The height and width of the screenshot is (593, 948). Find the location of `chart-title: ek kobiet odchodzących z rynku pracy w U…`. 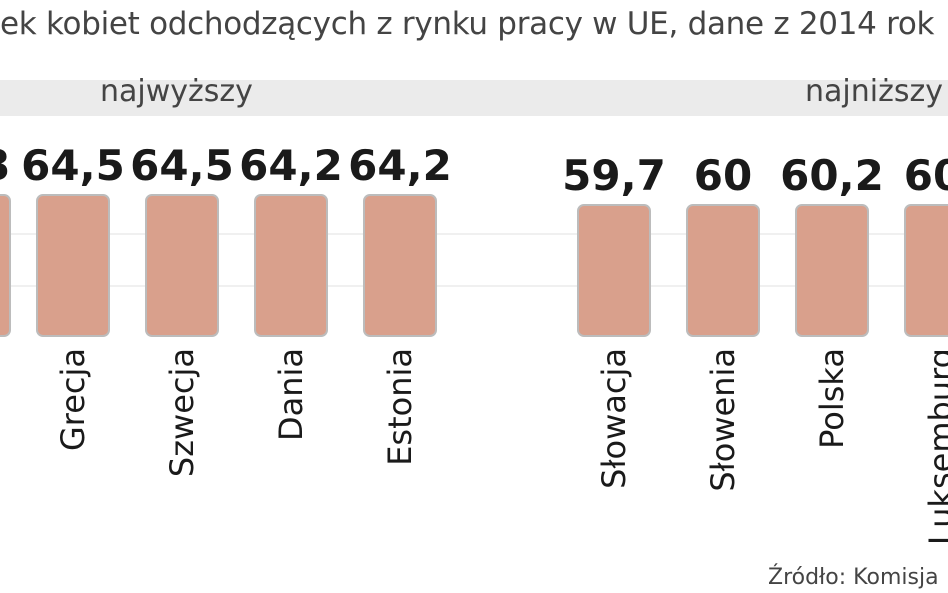

chart-title: ek kobiet odchodzących z rynku pracy w U… is located at coordinates (467, 24).